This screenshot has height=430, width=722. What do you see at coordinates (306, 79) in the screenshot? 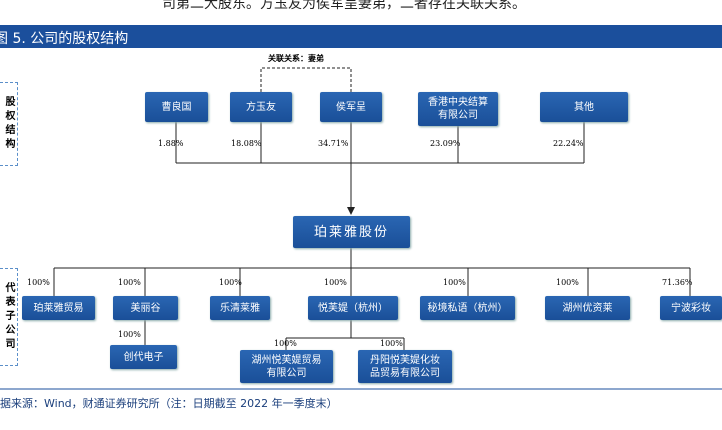
I see `relation-bracket` at bounding box center [306, 79].